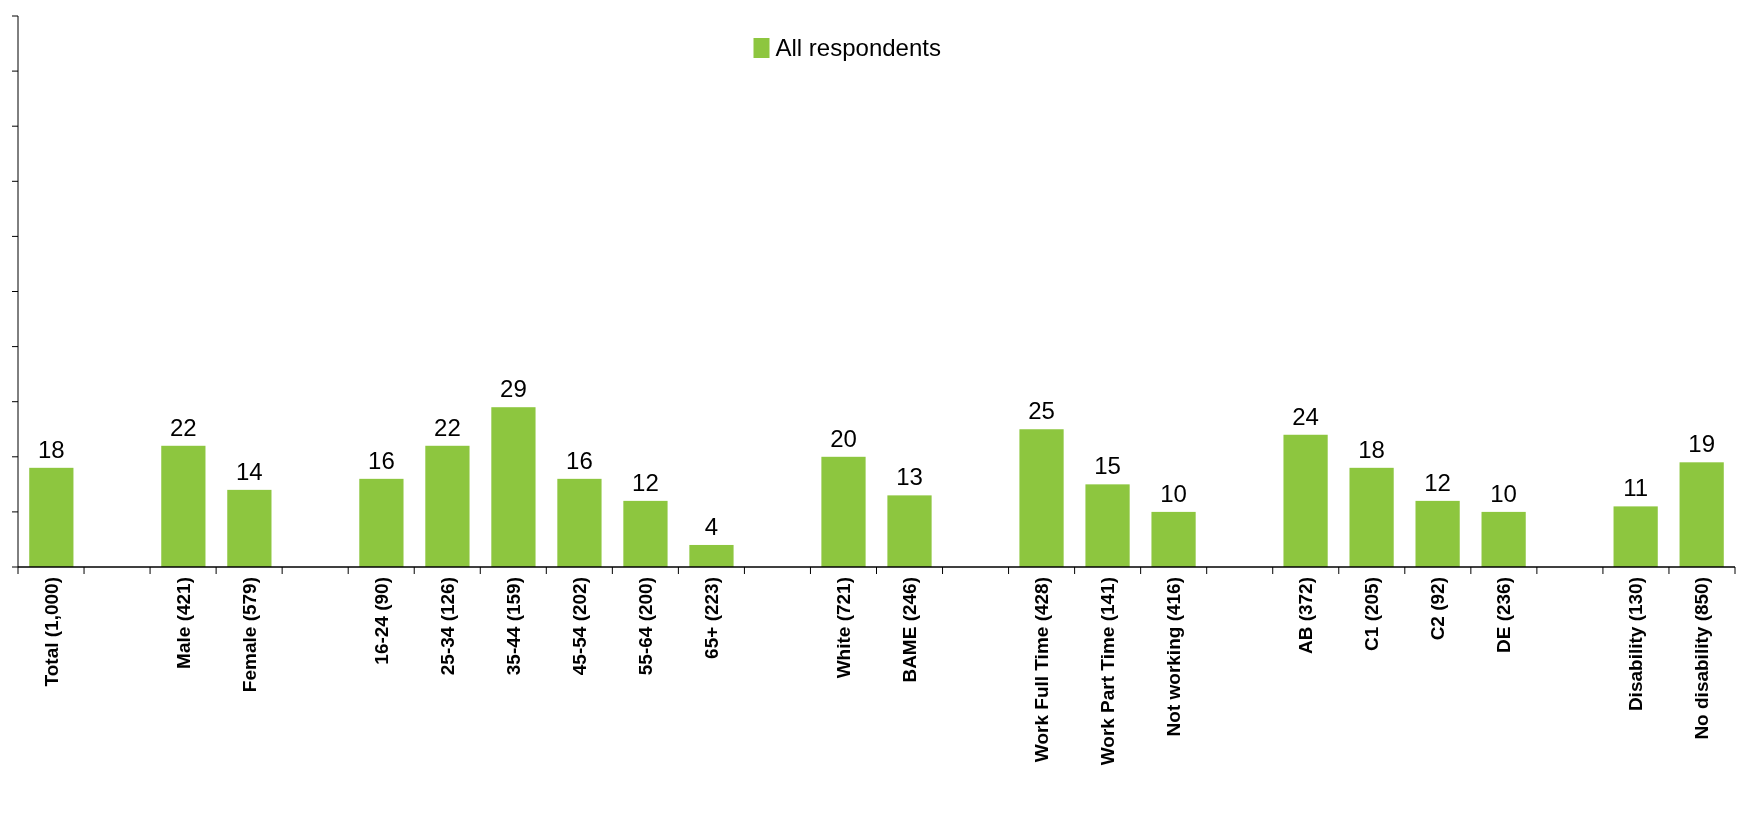 The height and width of the screenshot is (825, 1747). What do you see at coordinates (844, 628) in the screenshot?
I see `x-tick-label: White (721)` at bounding box center [844, 628].